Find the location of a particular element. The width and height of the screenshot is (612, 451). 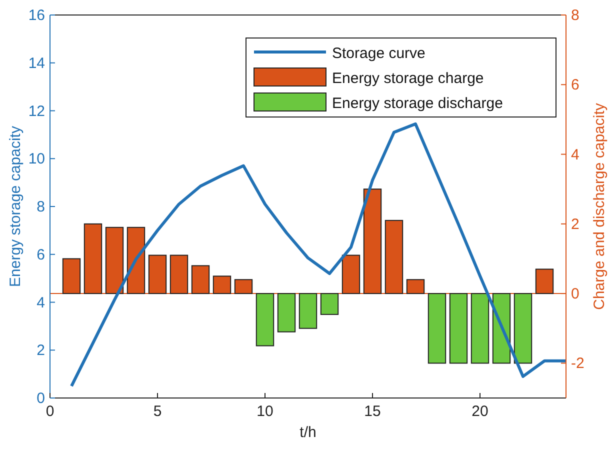

x-axis-title: t/h is located at coordinates (308, 432).